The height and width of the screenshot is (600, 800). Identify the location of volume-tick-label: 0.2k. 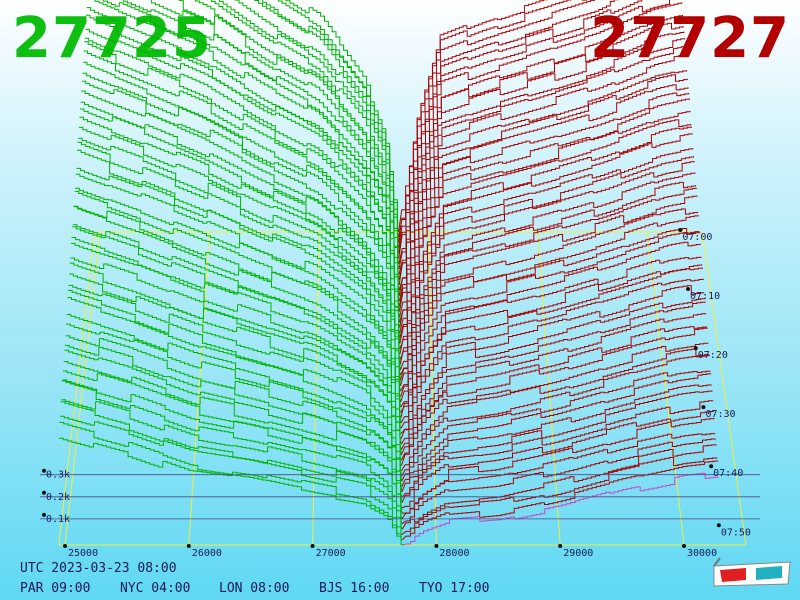
(58, 497).